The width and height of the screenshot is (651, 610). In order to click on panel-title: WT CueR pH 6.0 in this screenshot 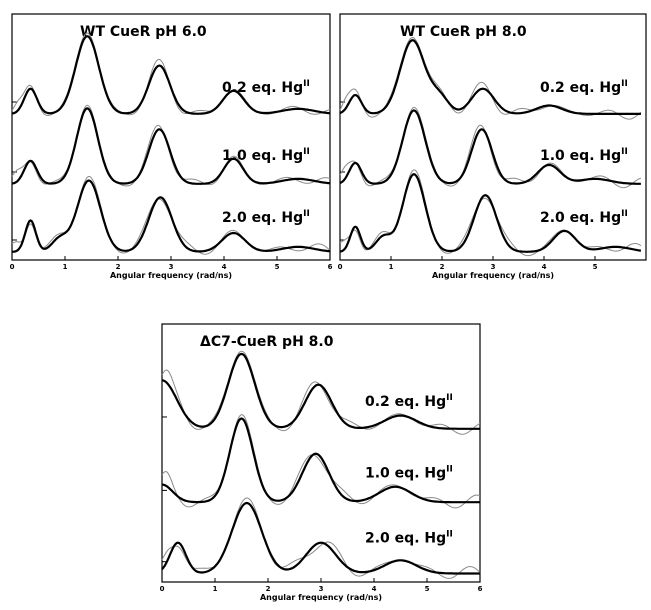, I will do `click(143, 32)`.